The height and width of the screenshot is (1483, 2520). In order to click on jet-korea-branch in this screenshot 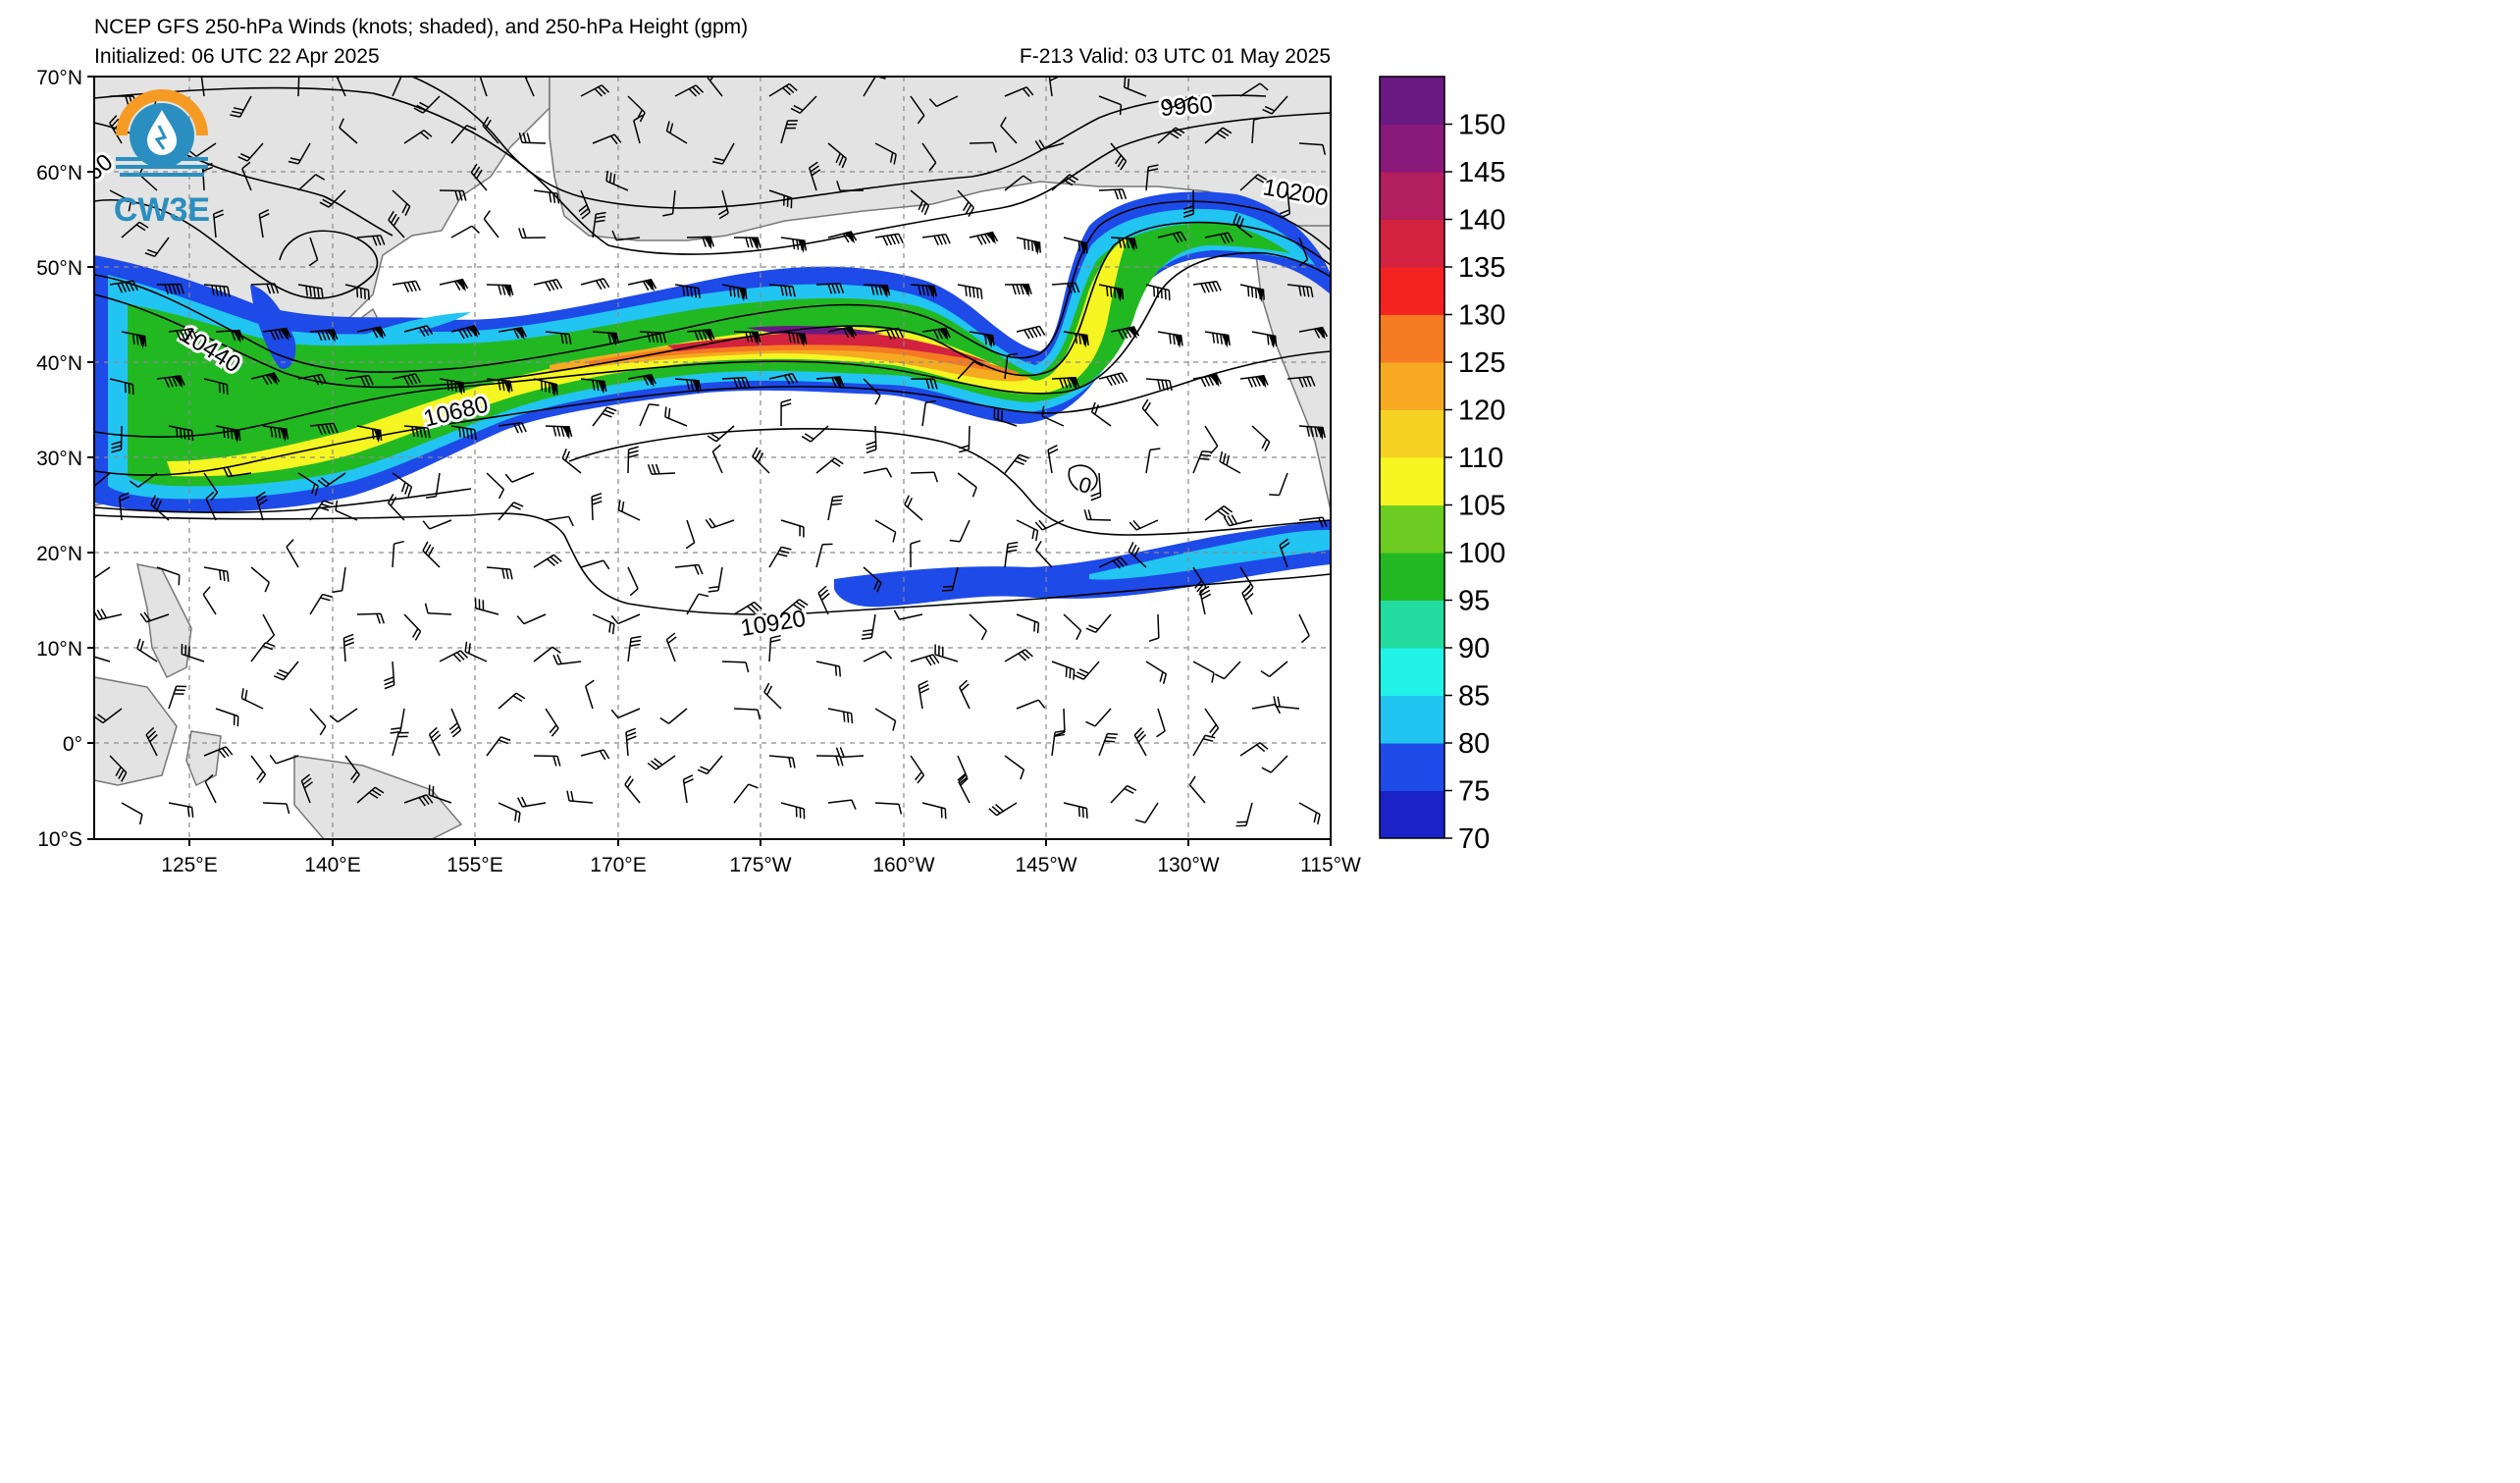, I will do `click(273, 327)`.